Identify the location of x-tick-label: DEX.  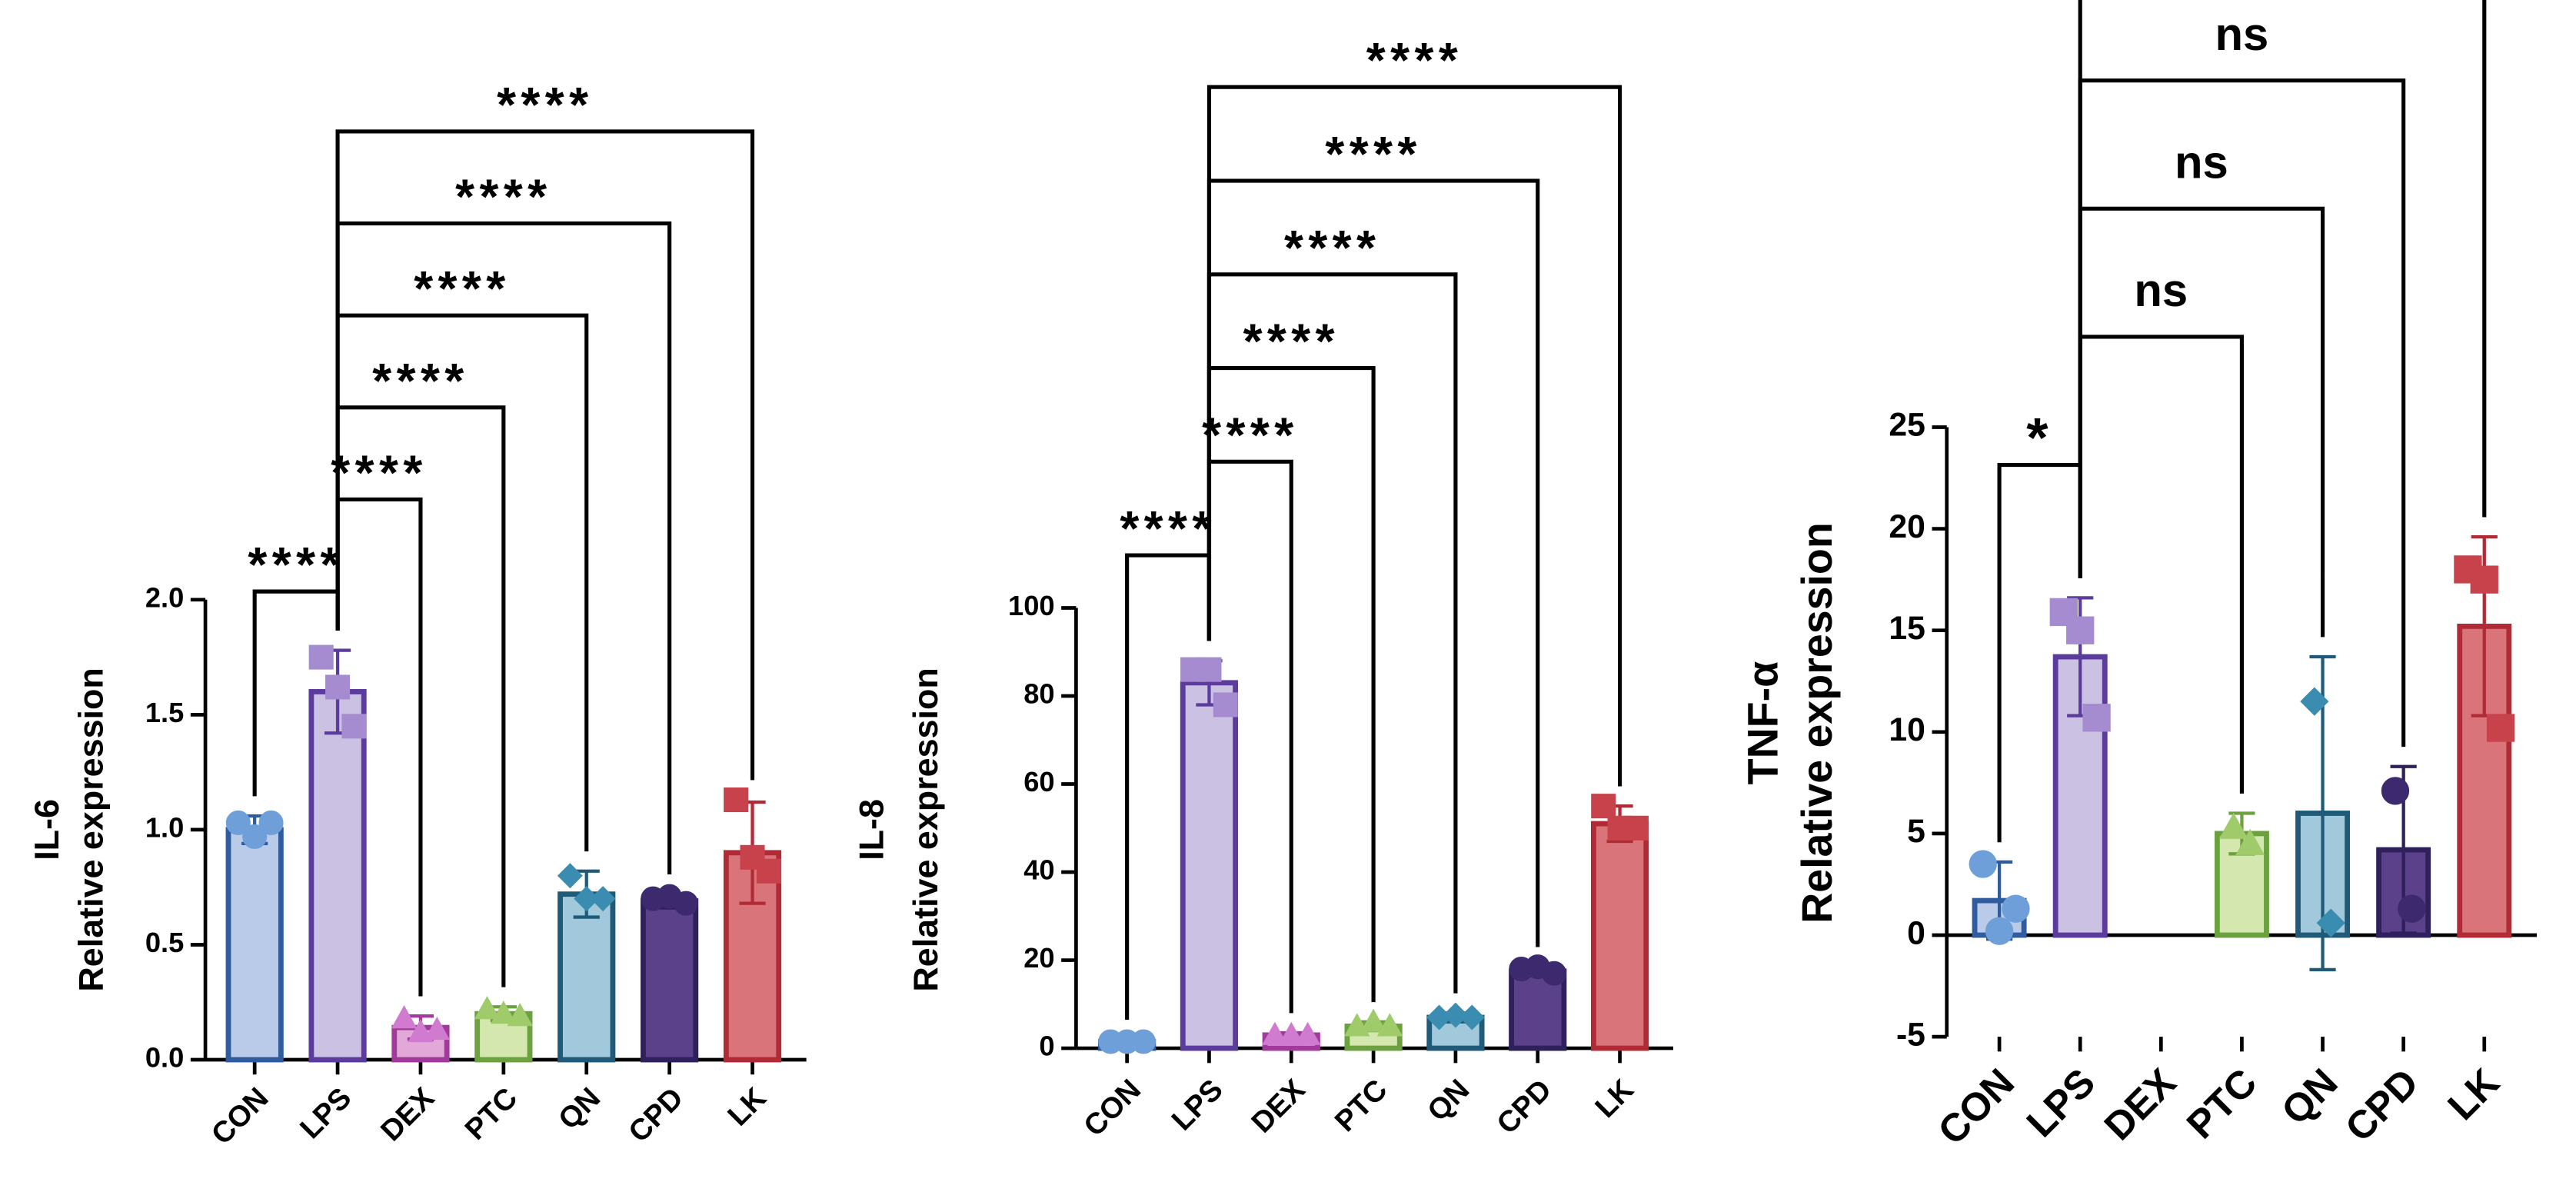
(2140, 1105).